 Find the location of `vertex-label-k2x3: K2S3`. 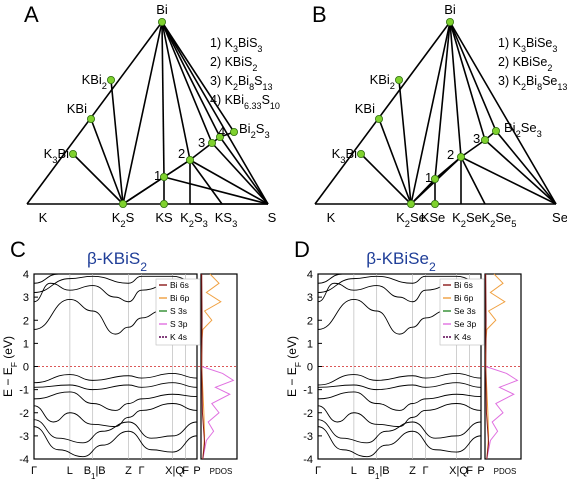

vertex-label-k2x3: K2S3 is located at coordinates (194, 219).